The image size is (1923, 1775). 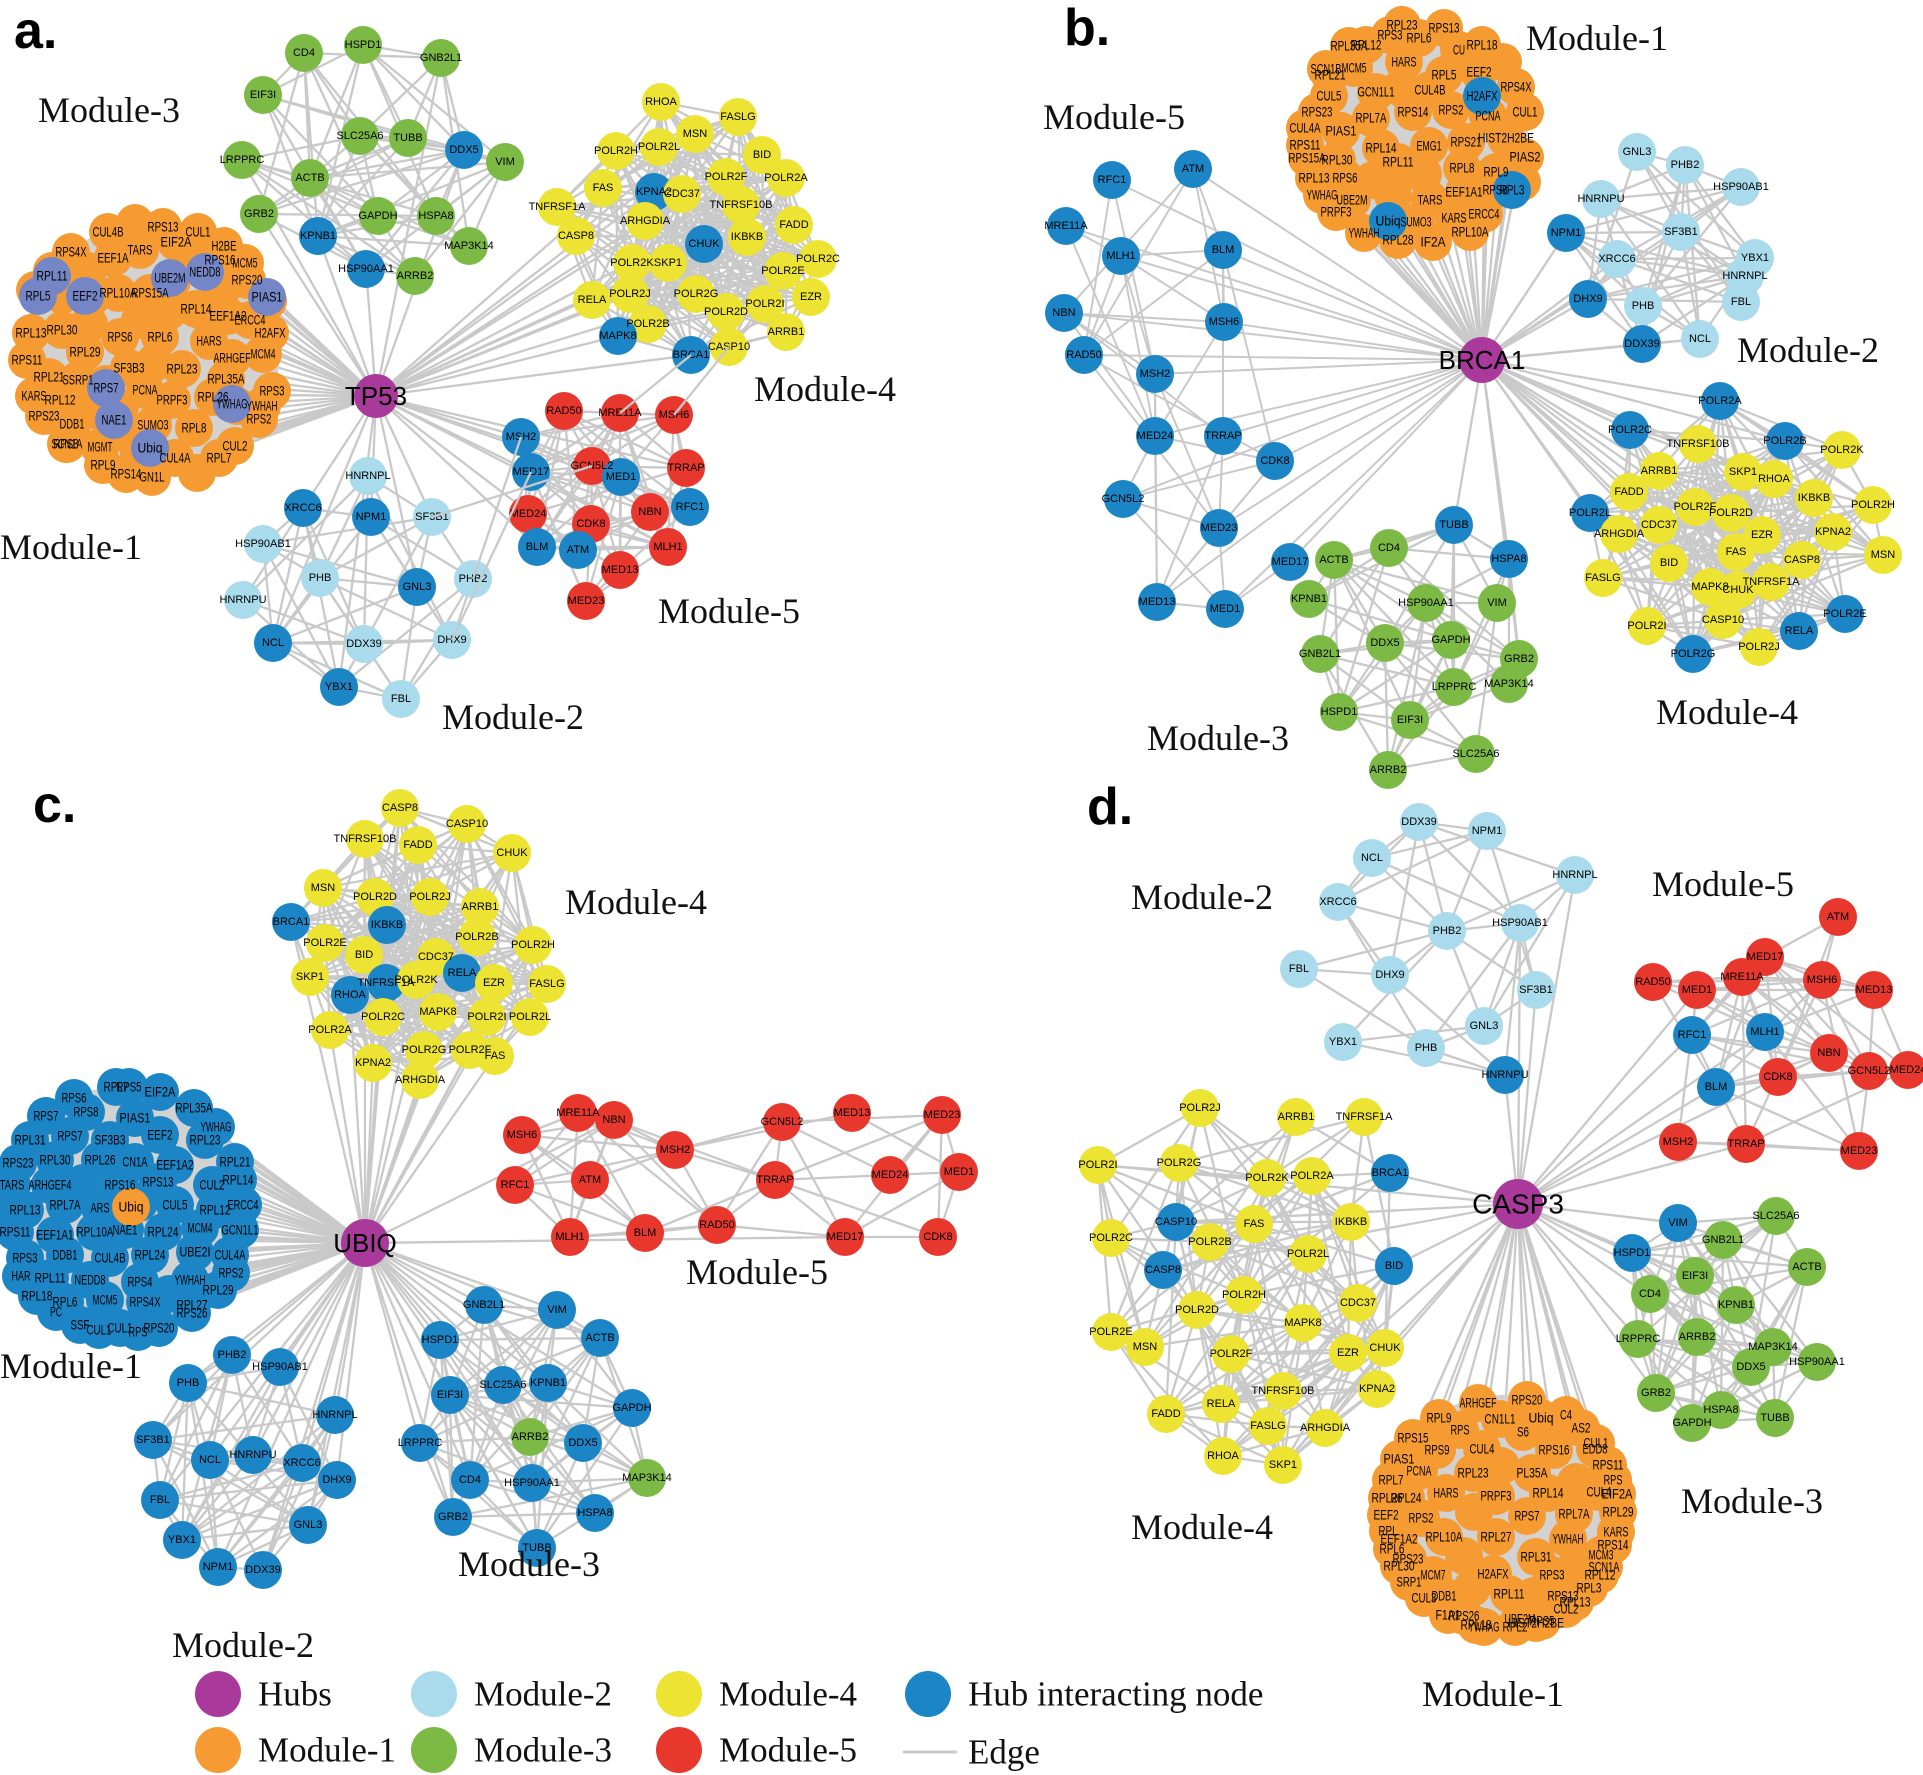 I want to click on svg-text: MAPK8, so click(x=617, y=336).